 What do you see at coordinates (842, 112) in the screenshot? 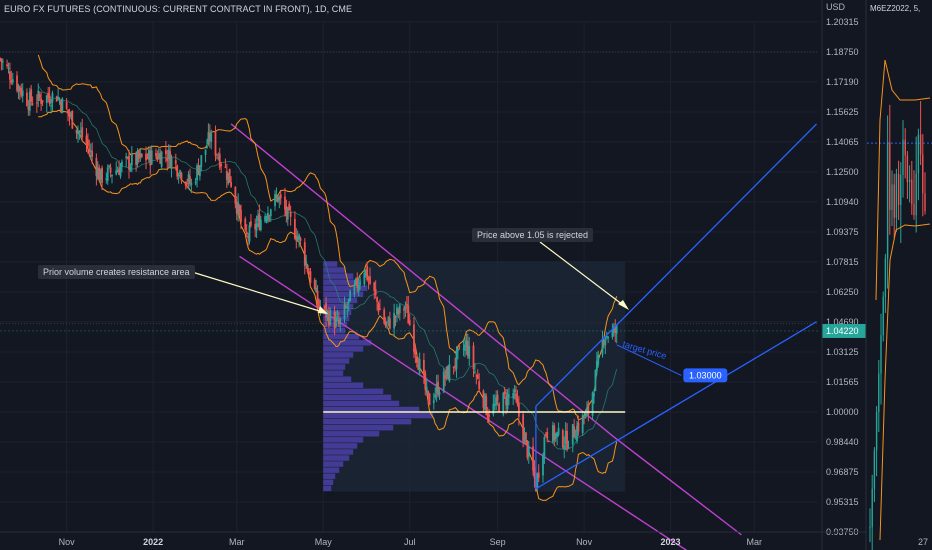
I see `price-tick-label: 1.15625` at bounding box center [842, 112].